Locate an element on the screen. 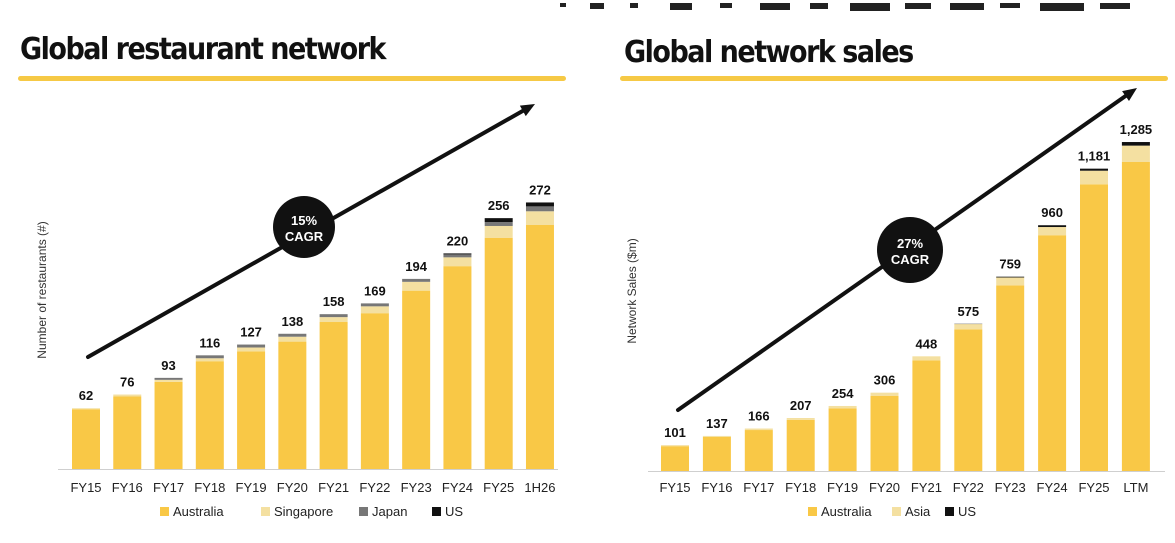 Image resolution: width=1175 pixels, height=543 pixels. total-label-fy15: 101 is located at coordinates (675, 432).